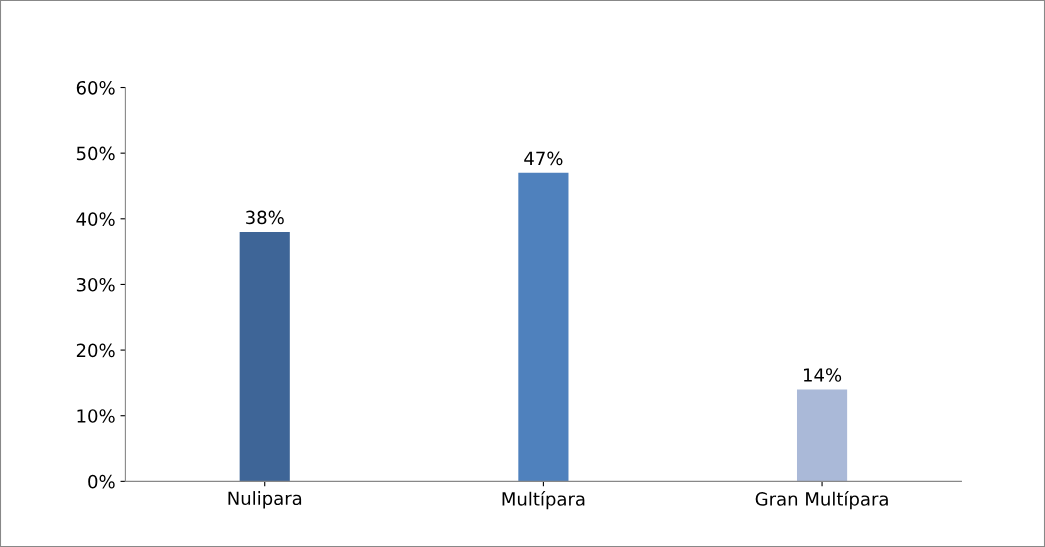  I want to click on data-label: 38%, so click(265, 217).